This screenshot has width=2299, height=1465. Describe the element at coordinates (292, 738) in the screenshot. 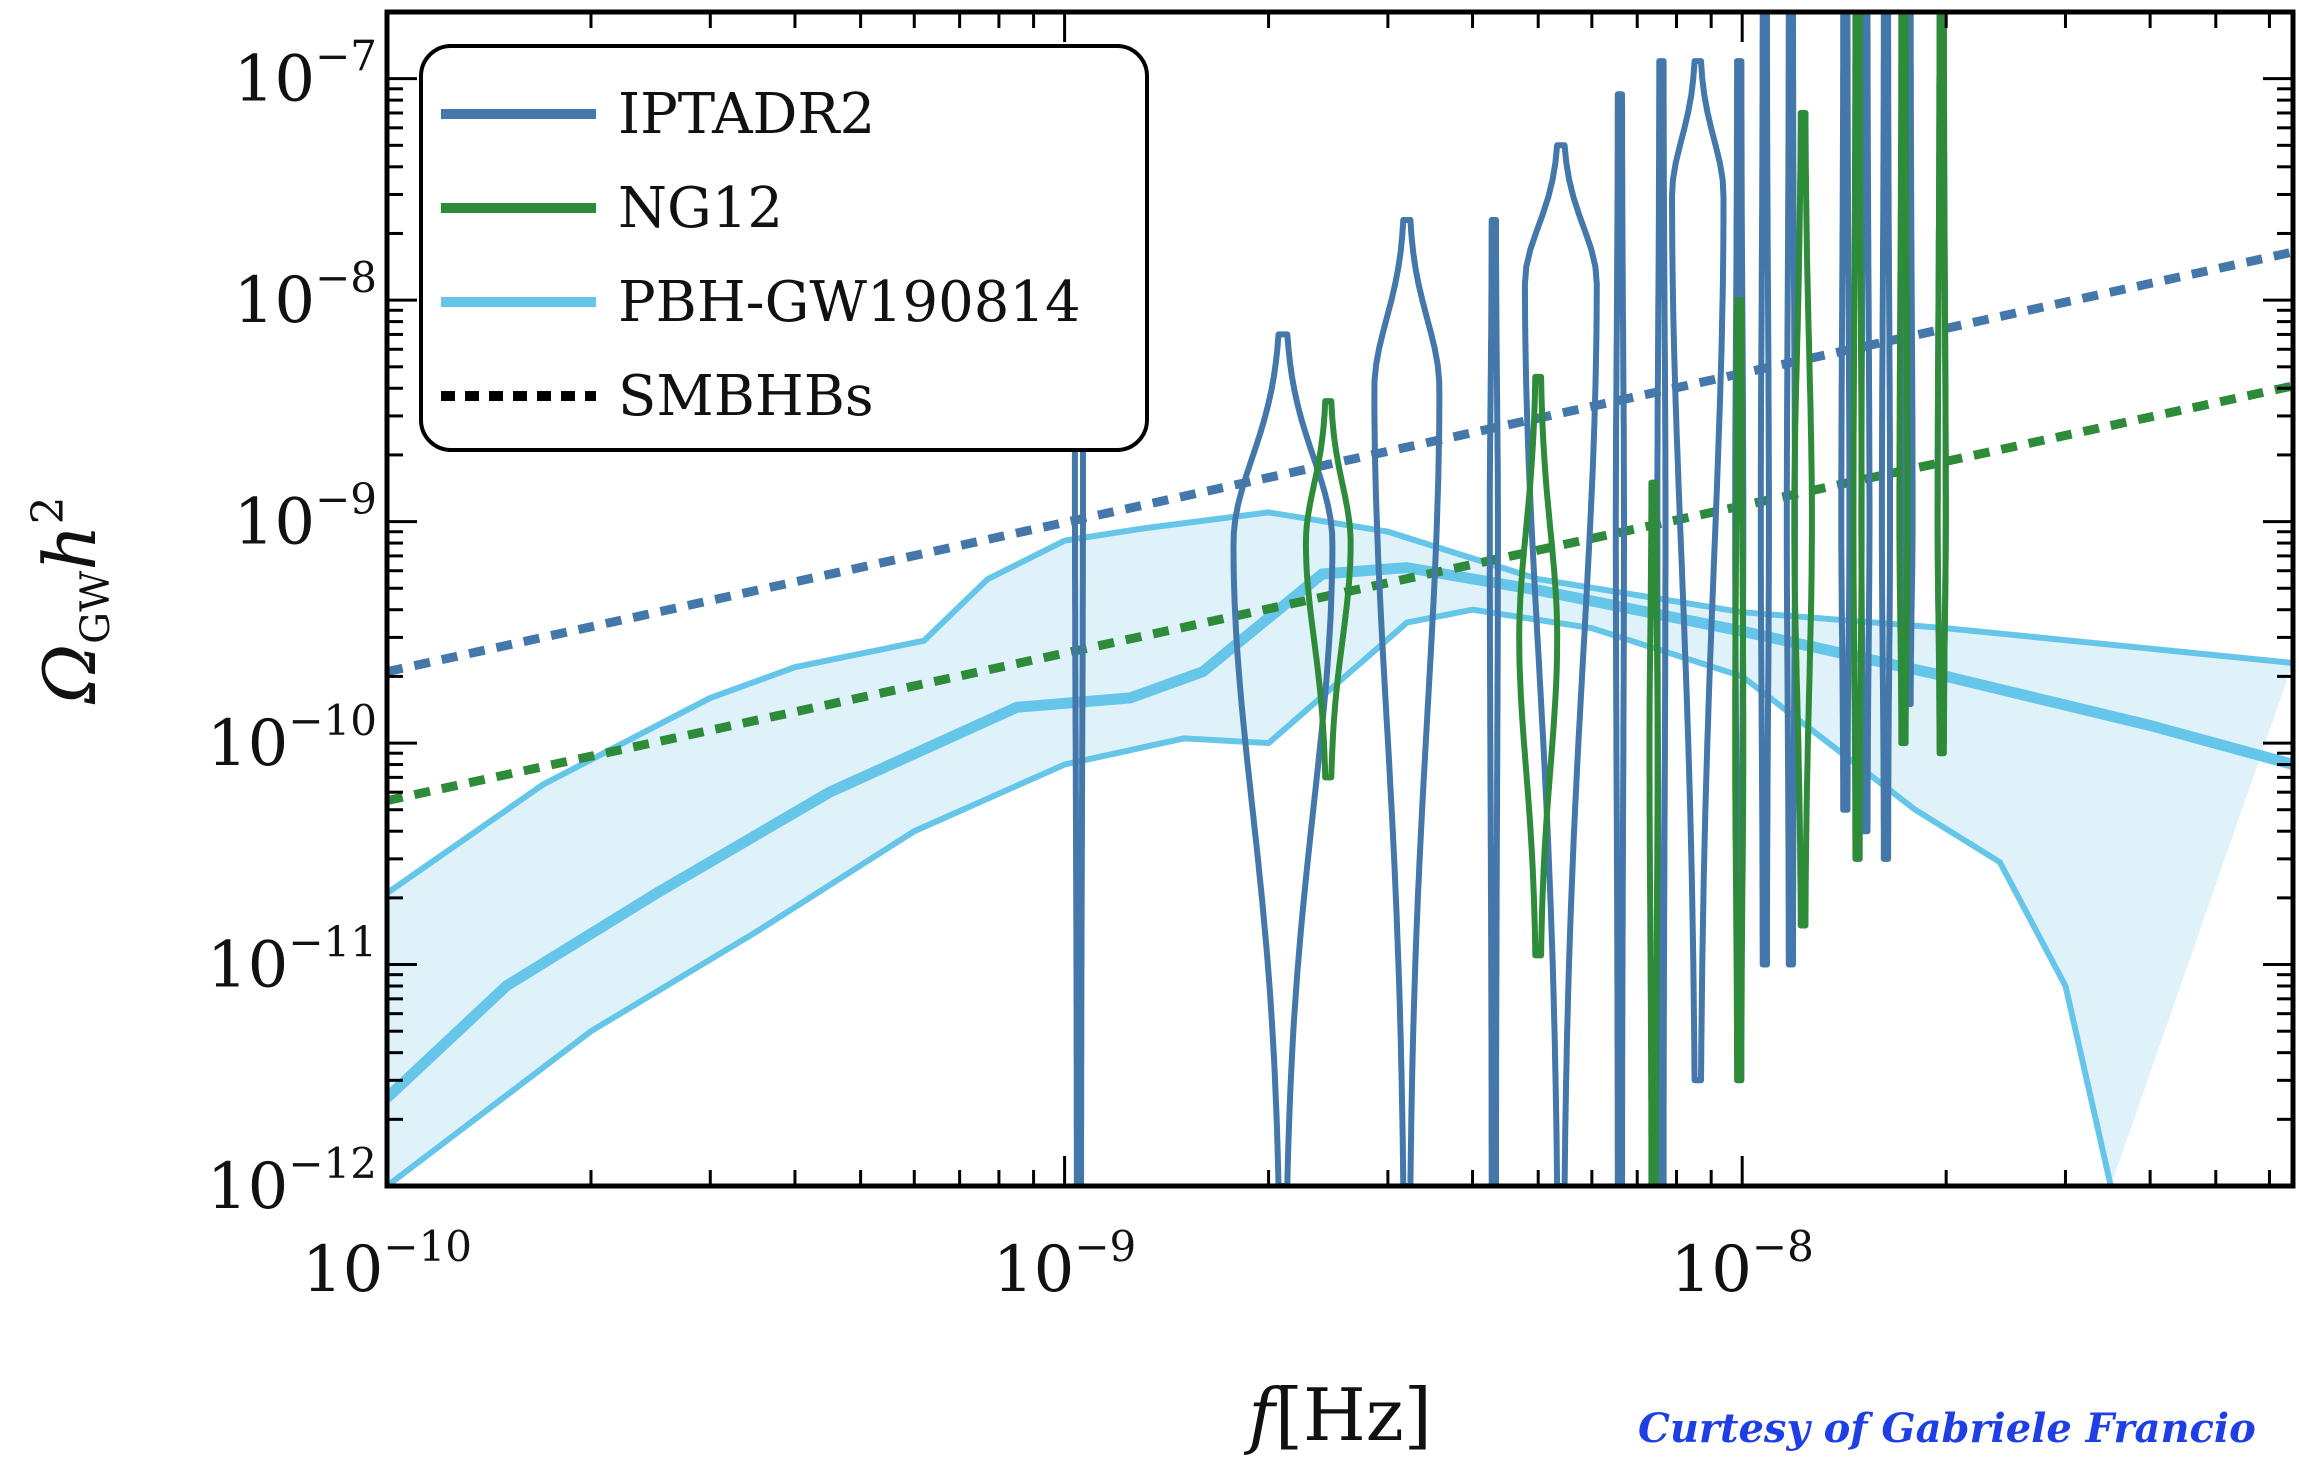

I see `y-tick-label-2: 10⁻¹⁰` at that location.